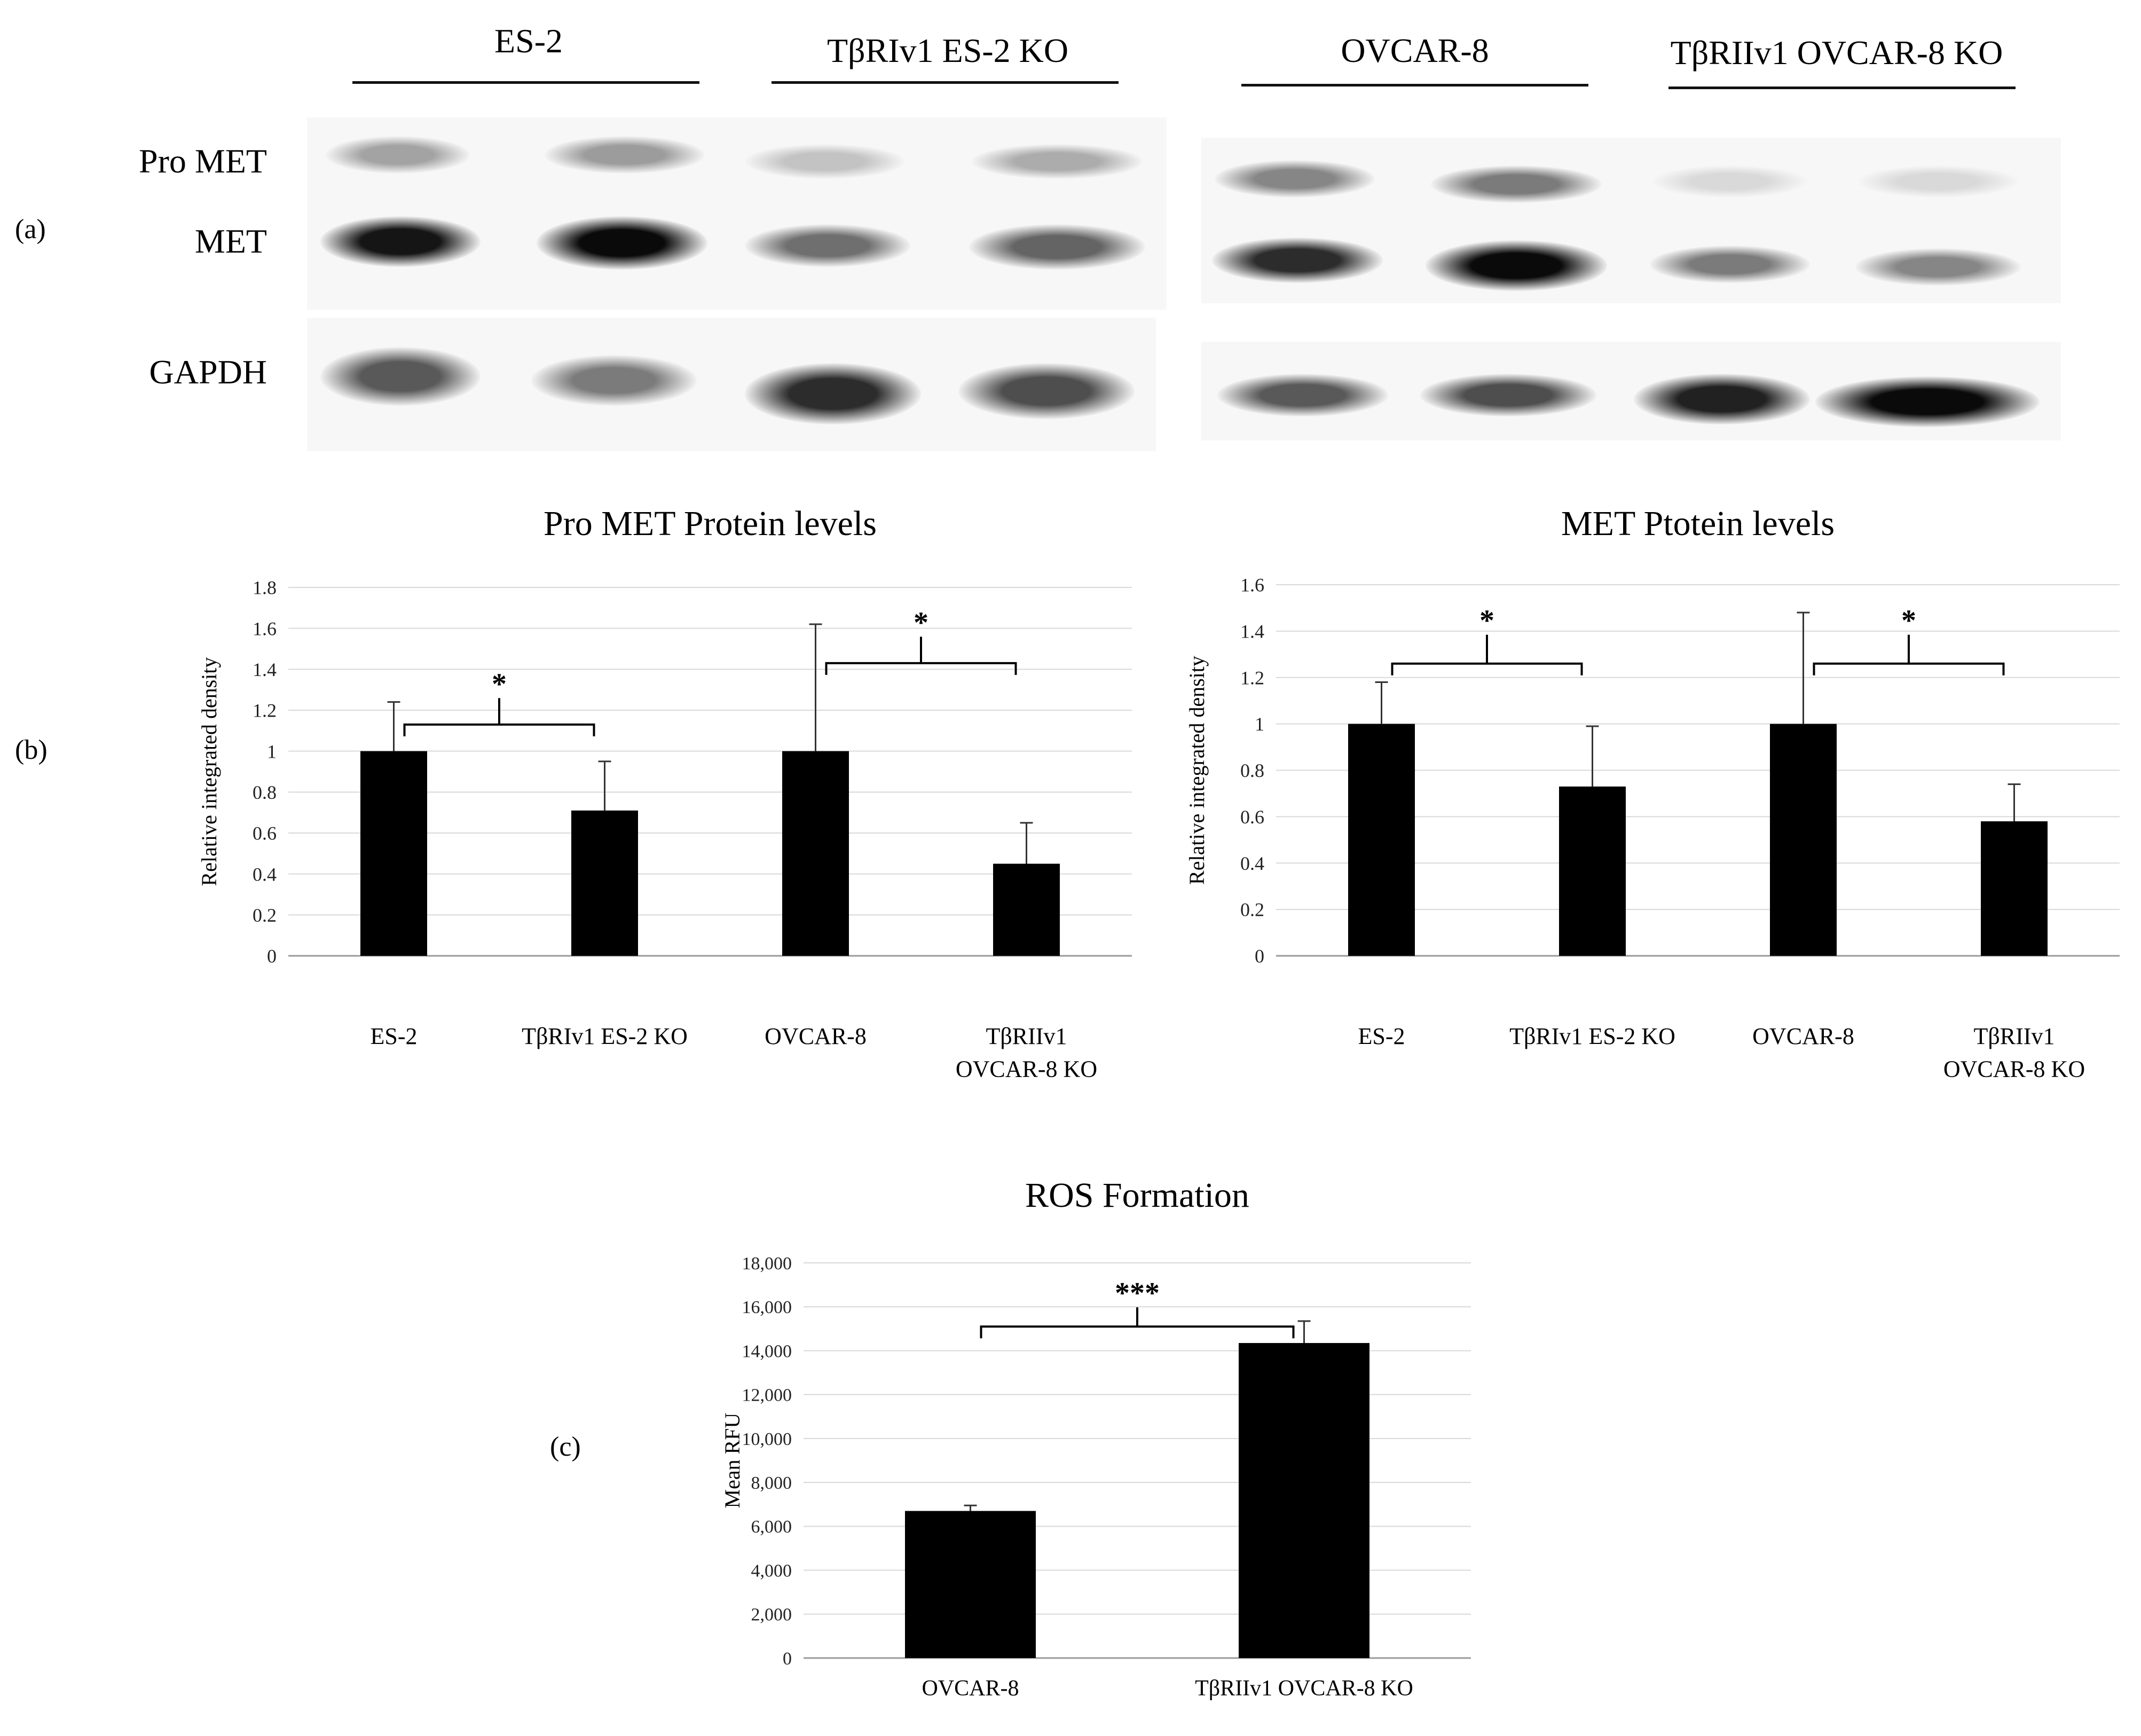 The image size is (2141, 1736). Describe the element at coordinates (203, 161) in the screenshot. I see `blot-row-label-pro-met: Pro MET` at that location.